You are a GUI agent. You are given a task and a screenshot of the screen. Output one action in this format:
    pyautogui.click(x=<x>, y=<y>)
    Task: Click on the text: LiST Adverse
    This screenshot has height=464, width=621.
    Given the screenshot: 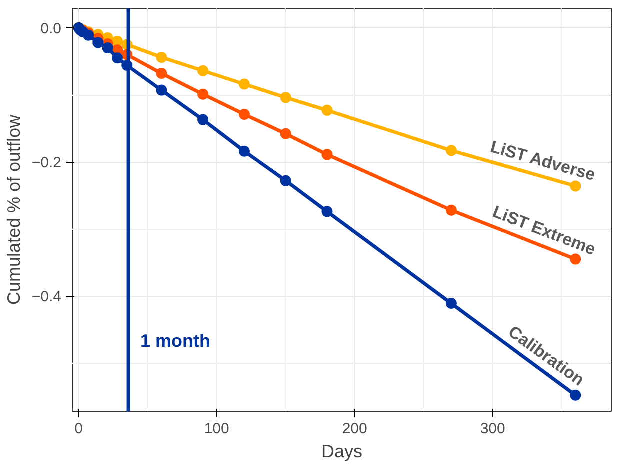 What is the action you would take?
    pyautogui.click(x=543, y=161)
    